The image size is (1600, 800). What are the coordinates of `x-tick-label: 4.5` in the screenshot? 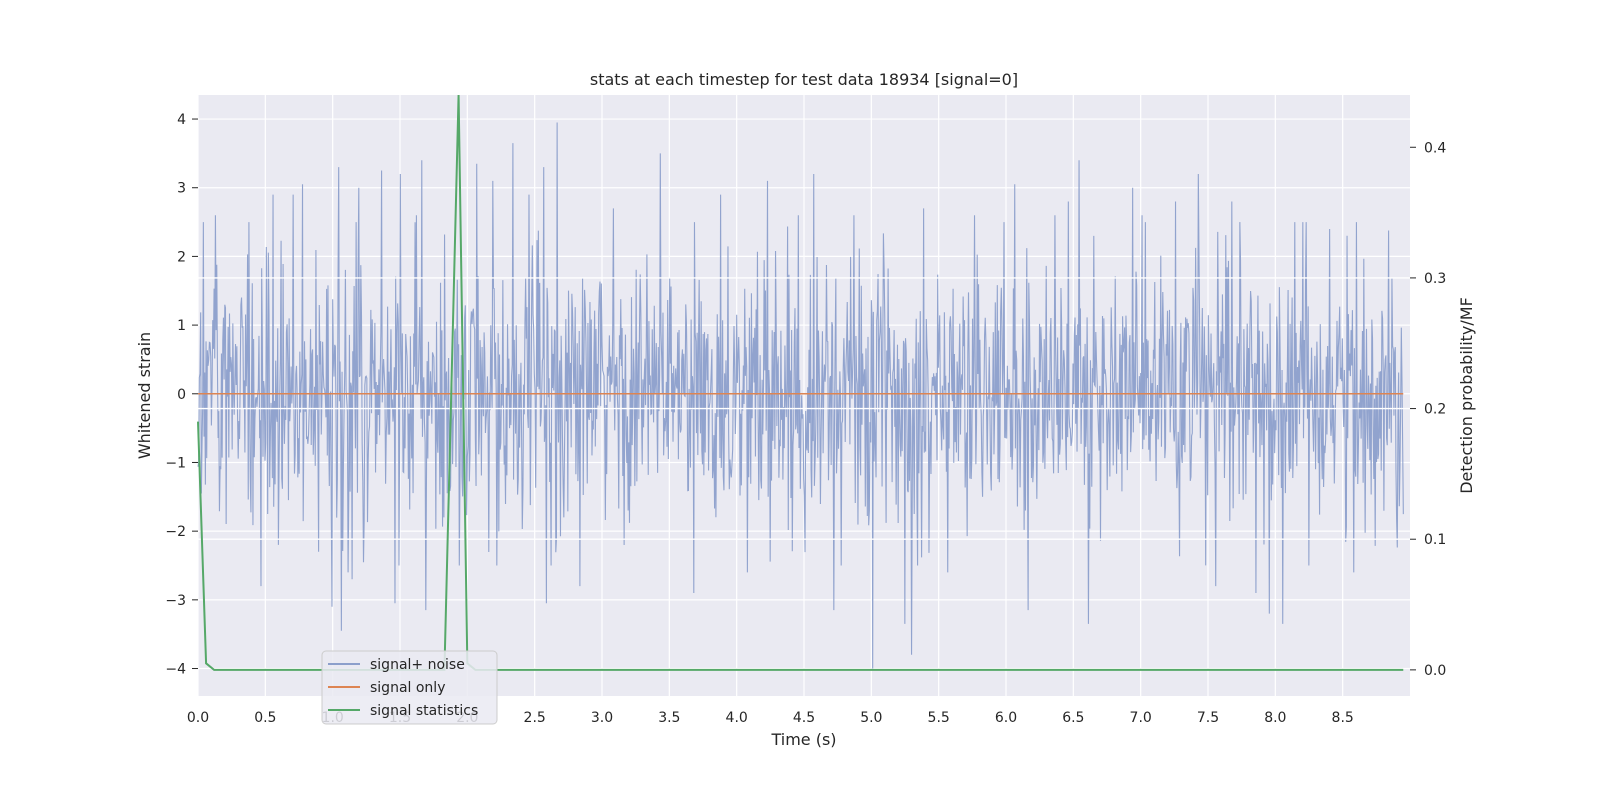 It's located at (804, 718).